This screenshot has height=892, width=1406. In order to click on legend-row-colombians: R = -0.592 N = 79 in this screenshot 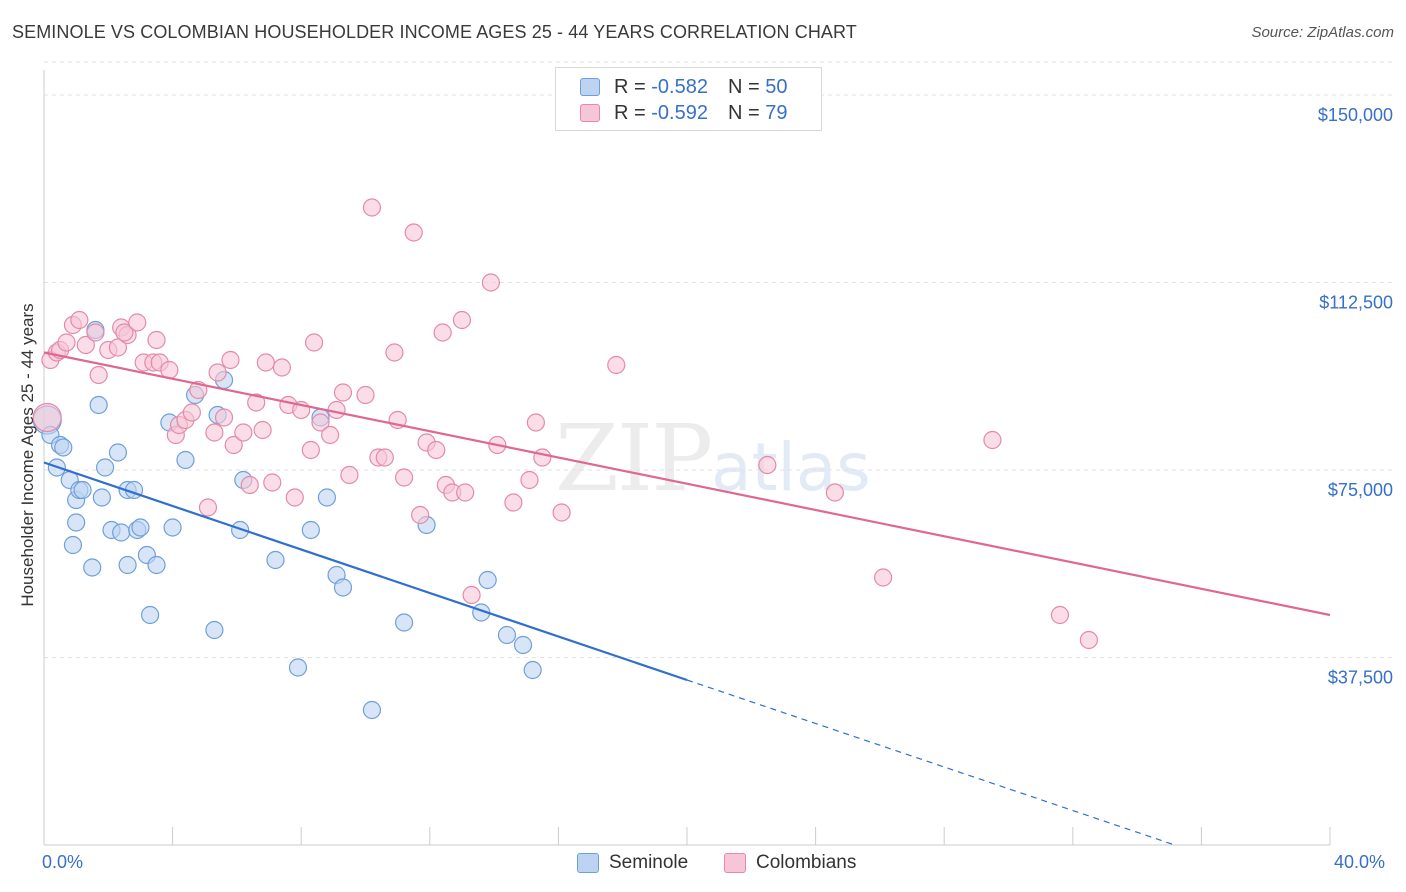, I will do `click(683, 113)`.